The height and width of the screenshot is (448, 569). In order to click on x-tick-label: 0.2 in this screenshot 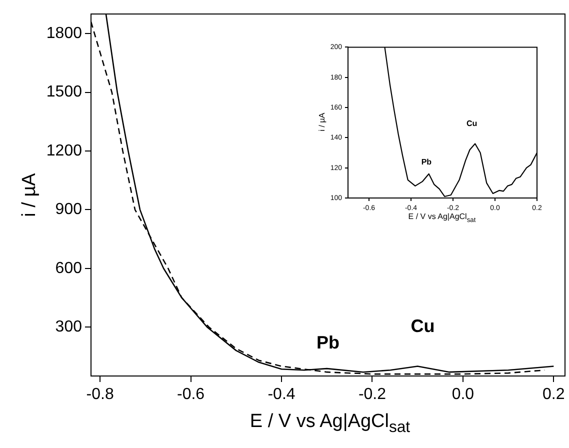, I will do `click(553, 395)`.